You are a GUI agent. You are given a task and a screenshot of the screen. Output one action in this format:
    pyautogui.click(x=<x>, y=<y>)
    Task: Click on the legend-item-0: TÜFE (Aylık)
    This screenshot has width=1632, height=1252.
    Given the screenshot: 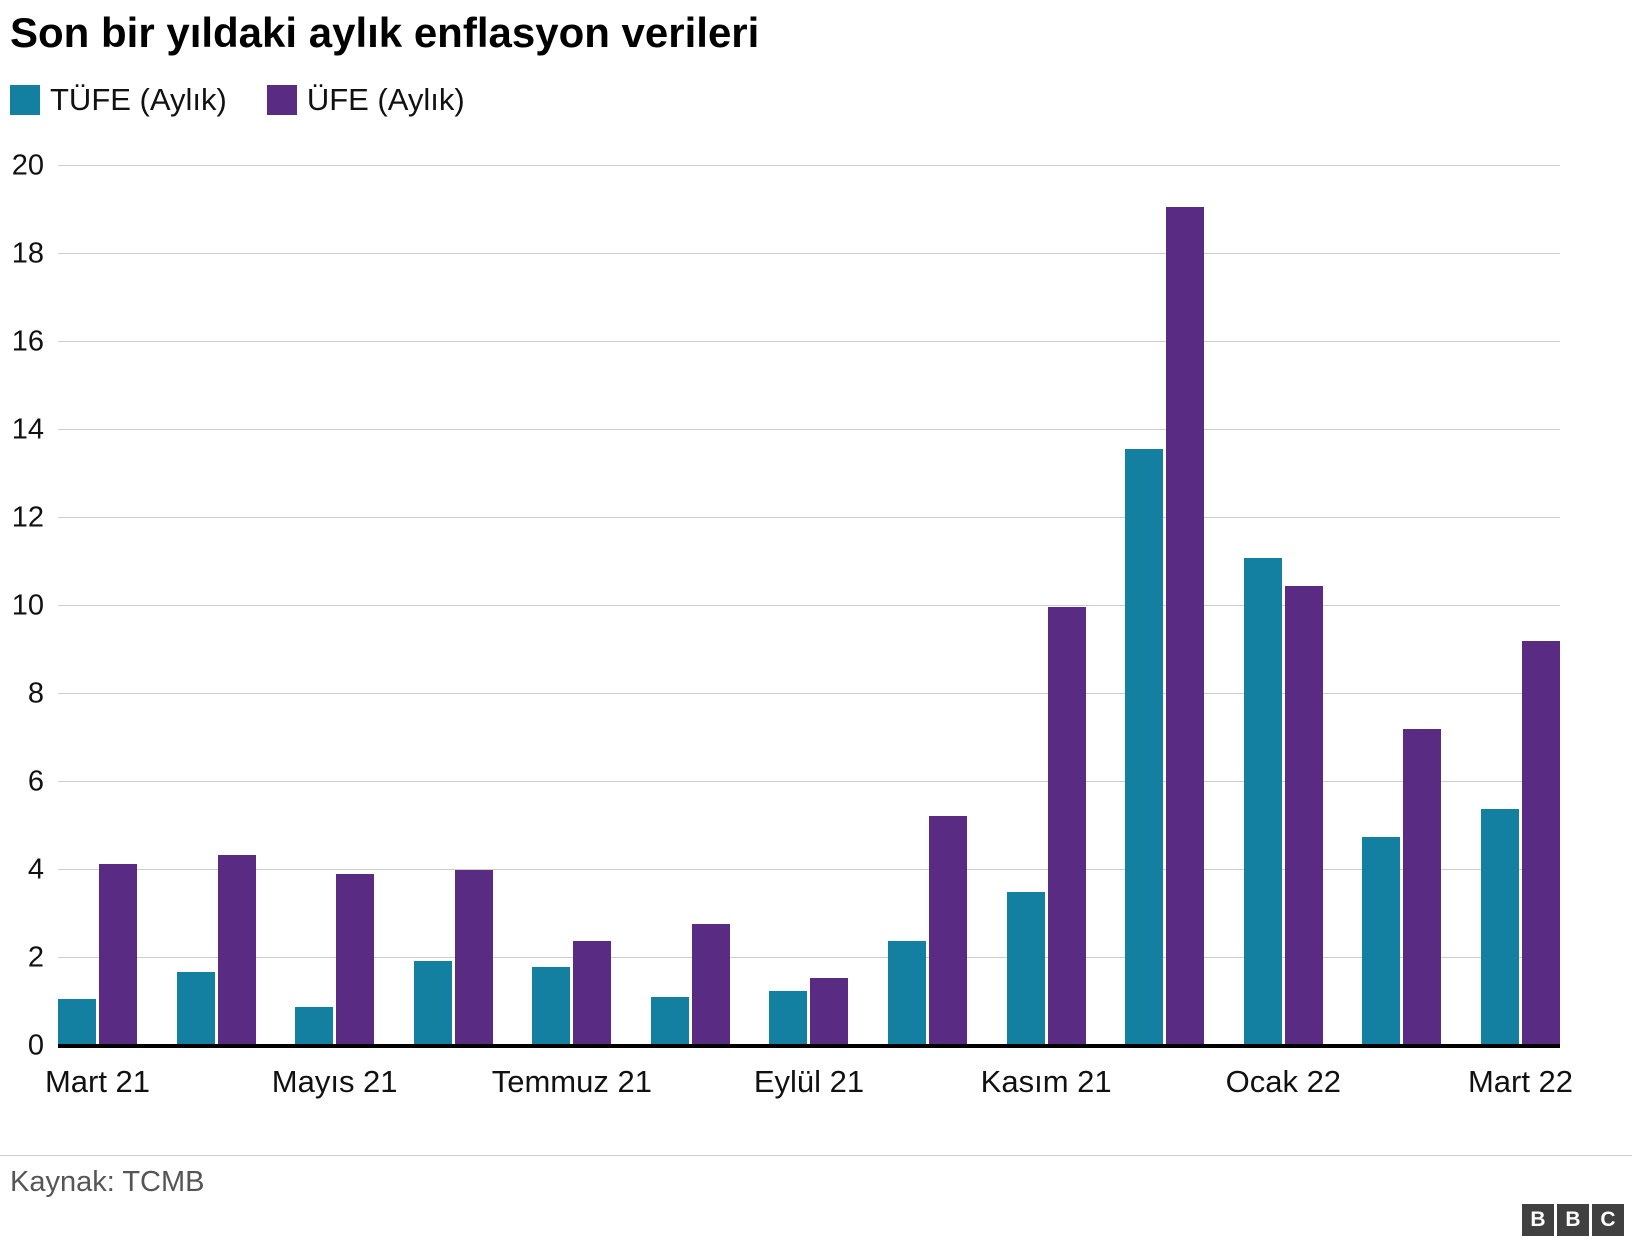 What is the action you would take?
    pyautogui.click(x=118, y=100)
    